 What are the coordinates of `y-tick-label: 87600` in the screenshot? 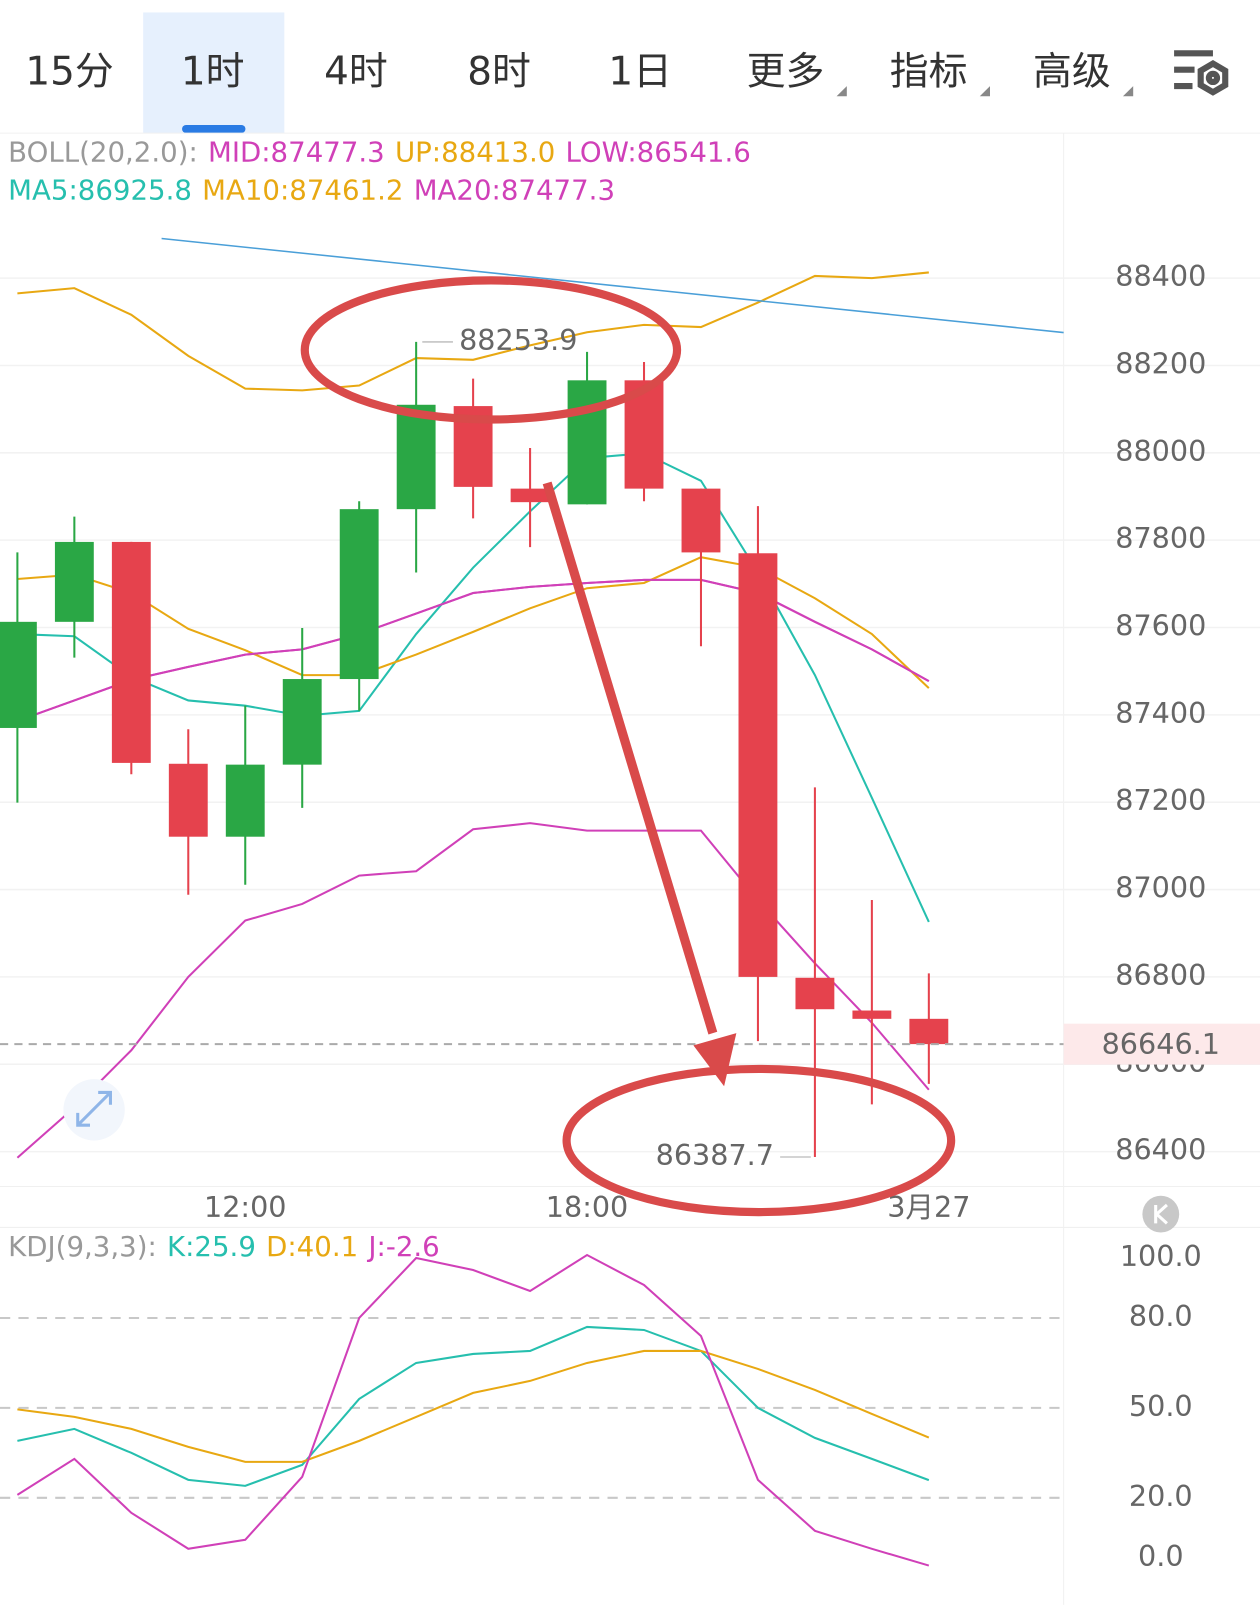 It's located at (1160, 626).